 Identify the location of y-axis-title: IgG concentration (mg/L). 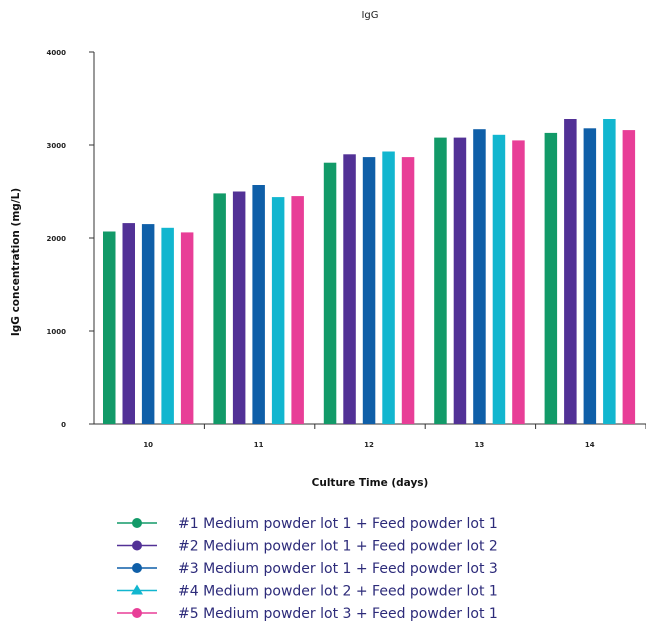
(16, 262).